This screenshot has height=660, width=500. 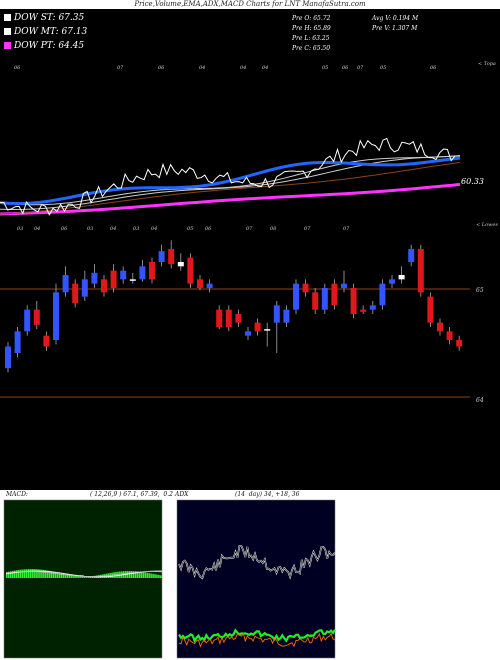 I want to click on adx-label: ADX, so click(x=182, y=494).